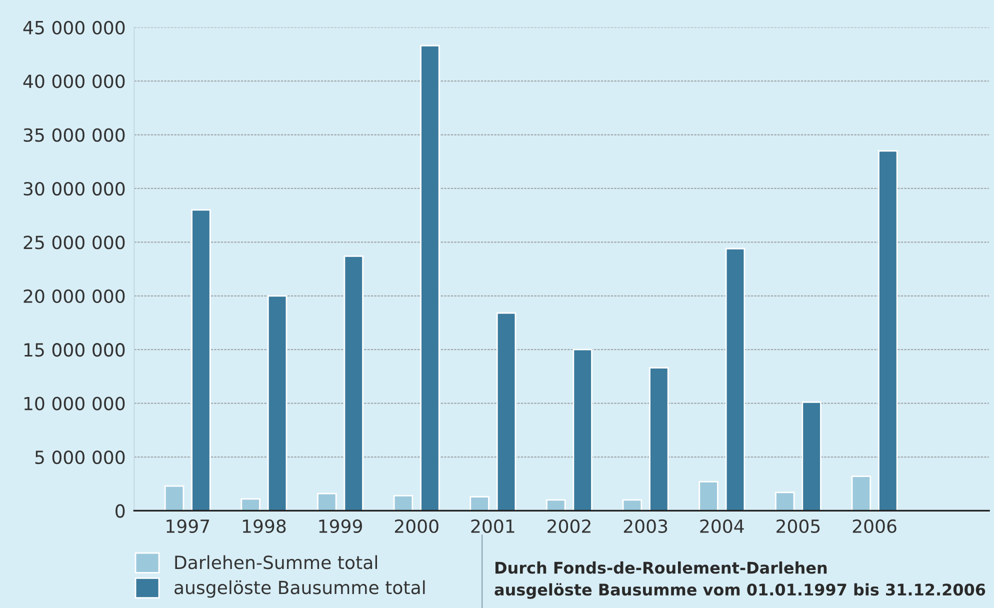 The image size is (994, 608). What do you see at coordinates (276, 562) in the screenshot?
I see `legend-label: Darlehen-Summe total` at bounding box center [276, 562].